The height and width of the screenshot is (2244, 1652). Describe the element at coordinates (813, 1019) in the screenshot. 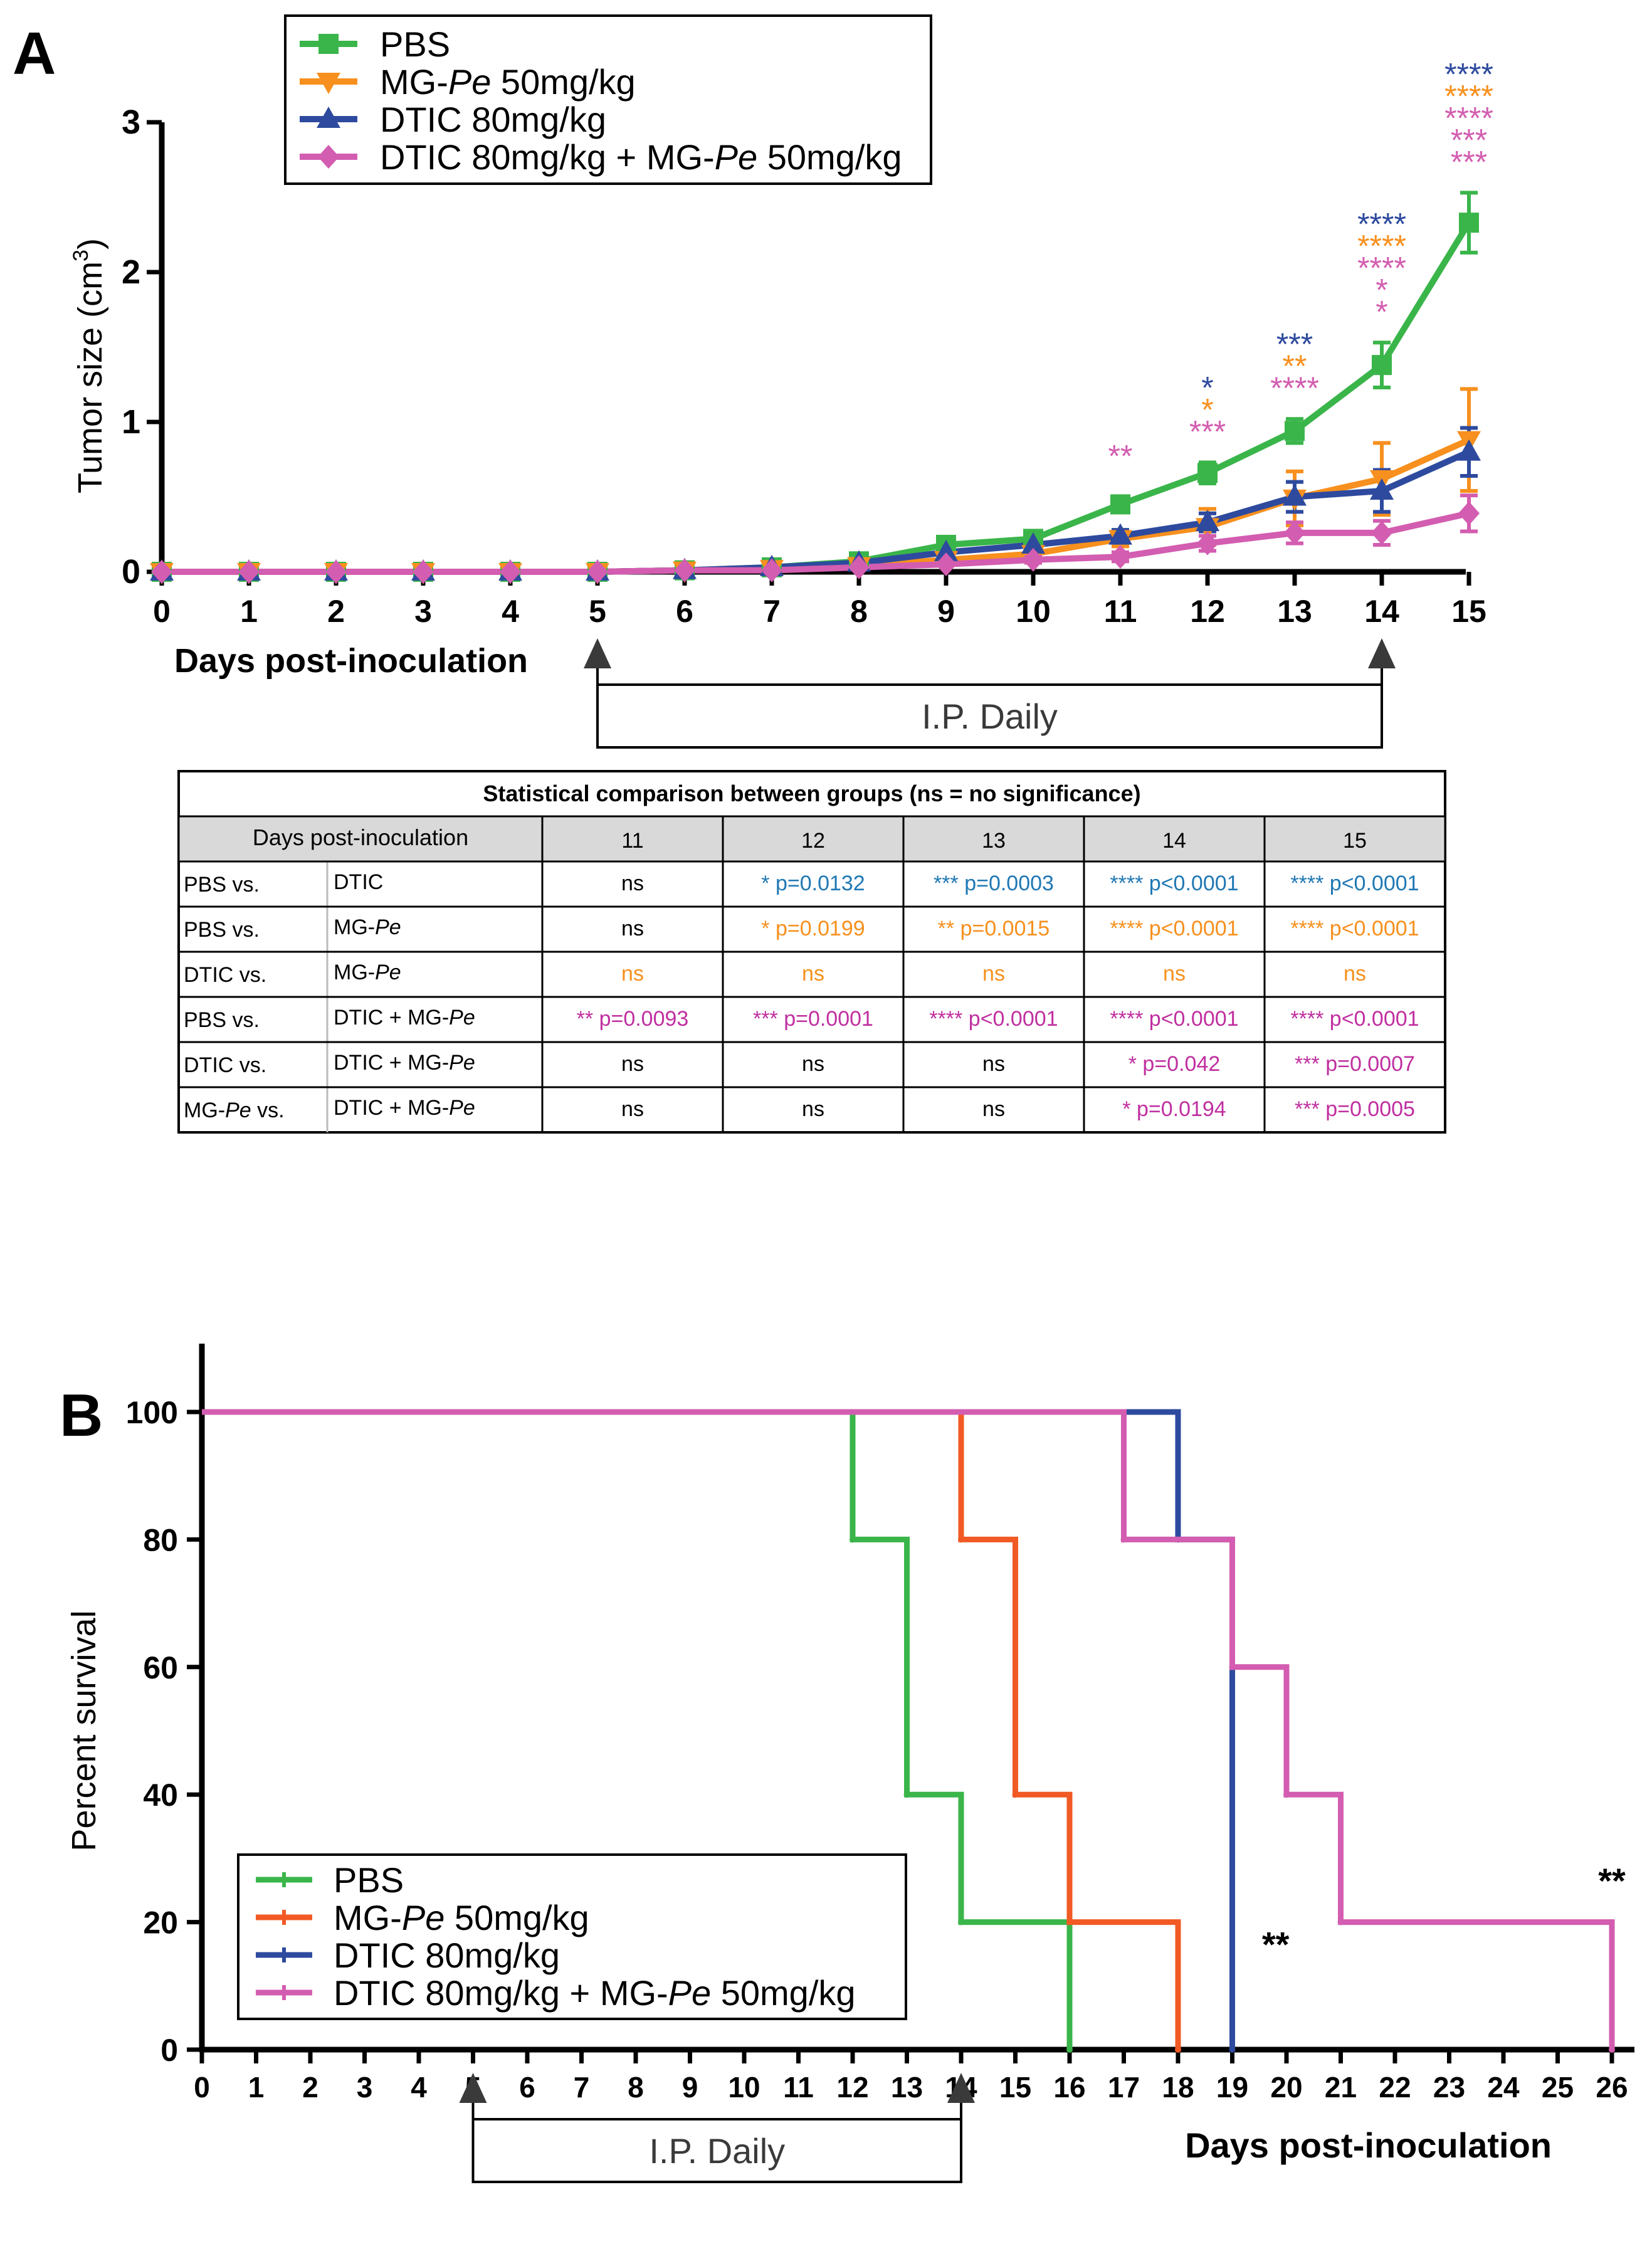

I see `stats-table-cell: *** p=0.0001` at that location.